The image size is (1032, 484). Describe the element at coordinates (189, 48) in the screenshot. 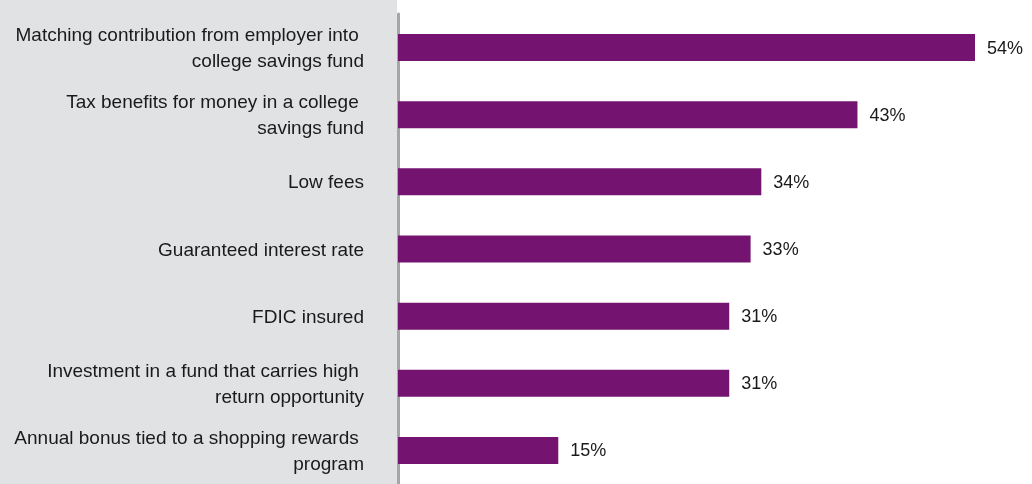

I see `y-tick-label: Matching contribution from employer into college savings fund` at that location.